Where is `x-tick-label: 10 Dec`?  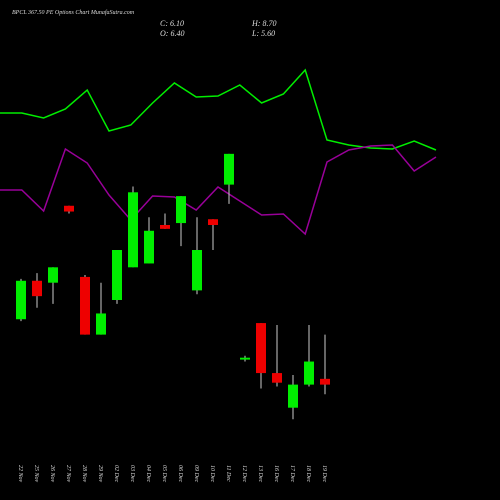 x-tick-label: 10 Dec is located at coordinates (212, 473).